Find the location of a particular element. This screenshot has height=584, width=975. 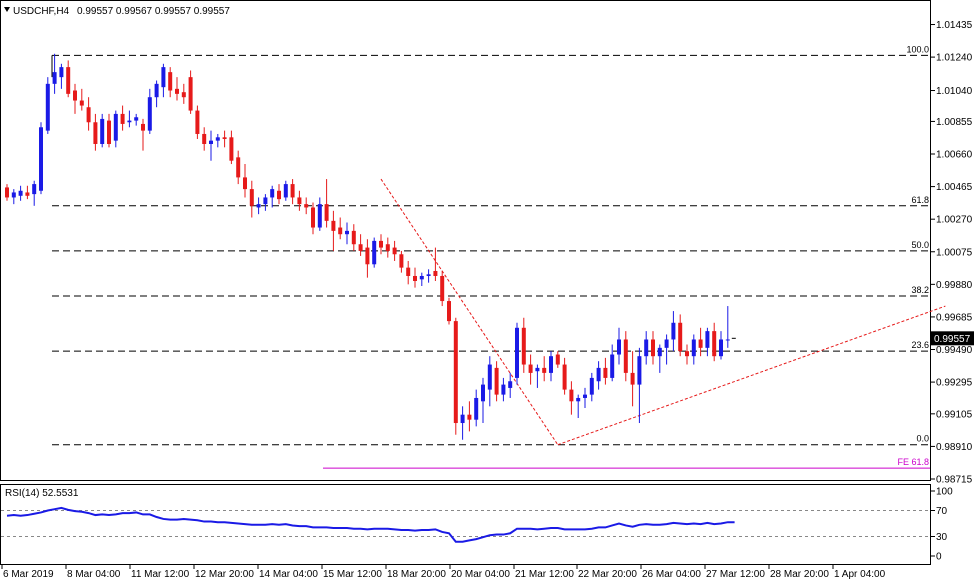

time-tick-label: 6 Mar 2019 is located at coordinates (28, 574).